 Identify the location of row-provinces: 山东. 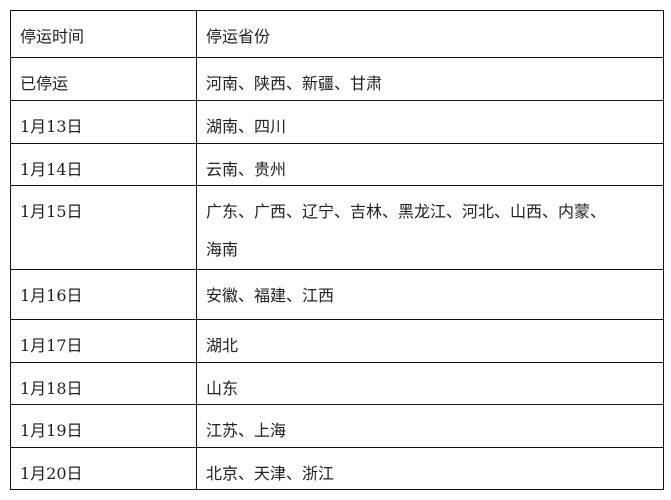
(430, 383).